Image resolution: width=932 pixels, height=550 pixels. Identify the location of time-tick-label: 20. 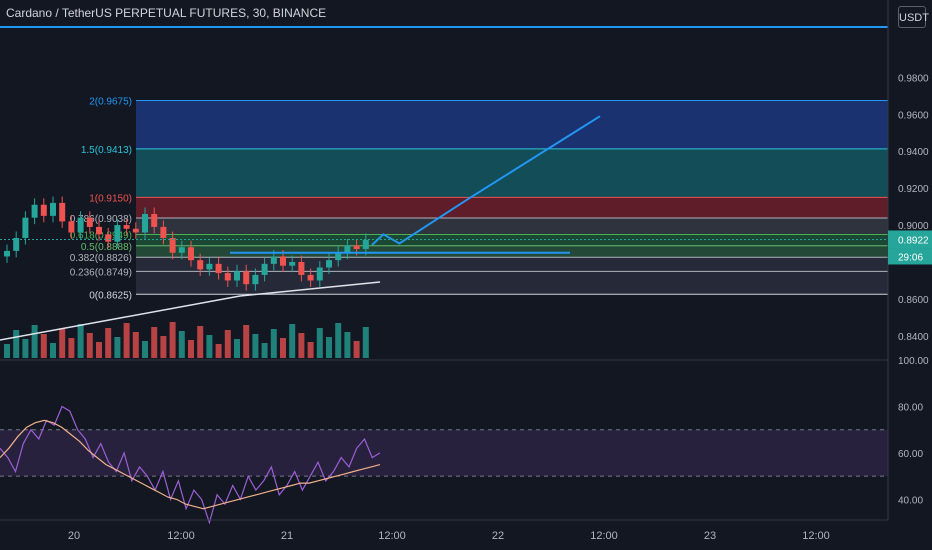
(74, 536).